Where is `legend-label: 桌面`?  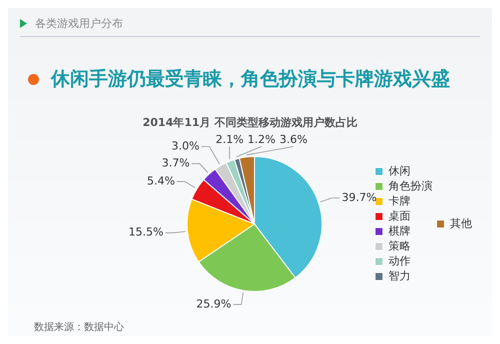 legend-label: 桌面 is located at coordinates (399, 215).